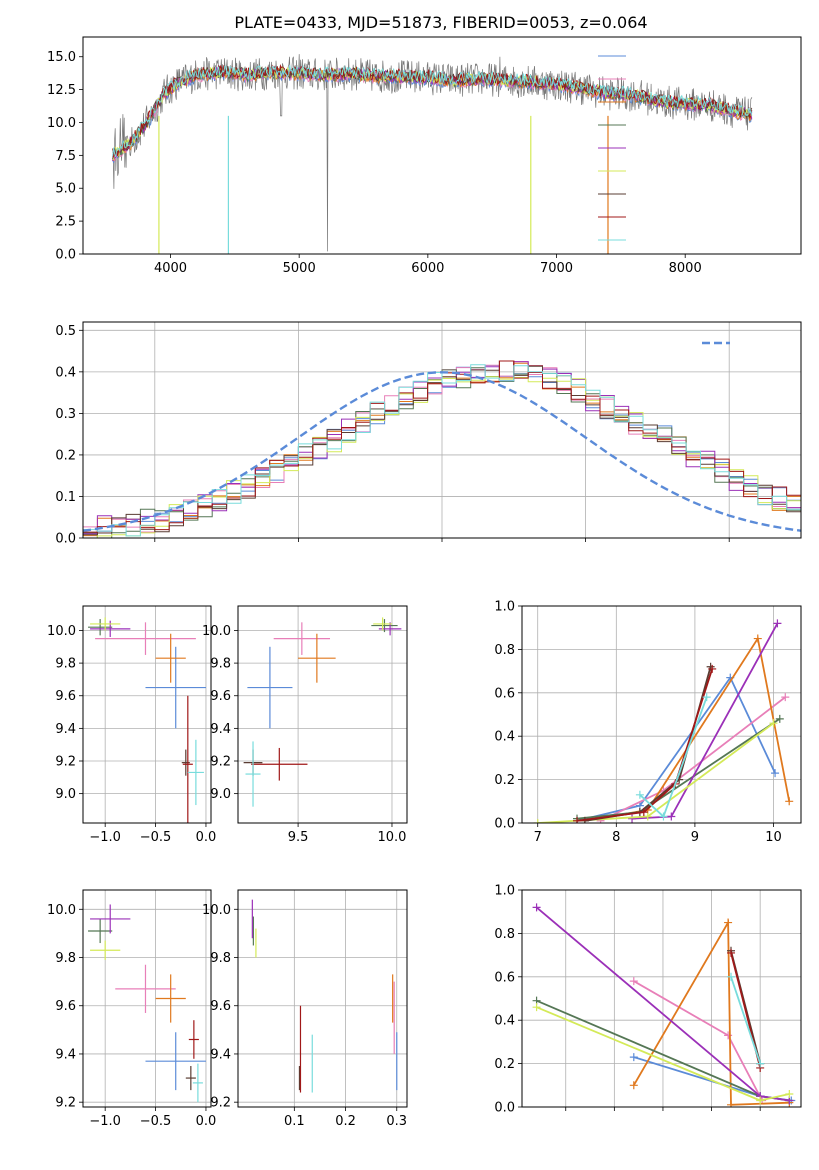 Image resolution: width=819 pixels, height=1170 pixels. Describe the element at coordinates (695, 837) in the screenshot. I see `x-tick-label: 9` at that location.